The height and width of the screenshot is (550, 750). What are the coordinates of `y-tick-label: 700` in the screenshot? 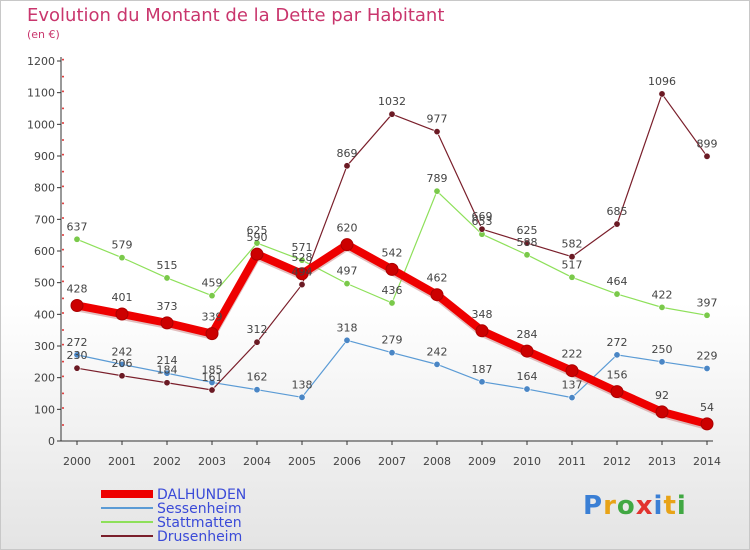 It's located at (44, 219).